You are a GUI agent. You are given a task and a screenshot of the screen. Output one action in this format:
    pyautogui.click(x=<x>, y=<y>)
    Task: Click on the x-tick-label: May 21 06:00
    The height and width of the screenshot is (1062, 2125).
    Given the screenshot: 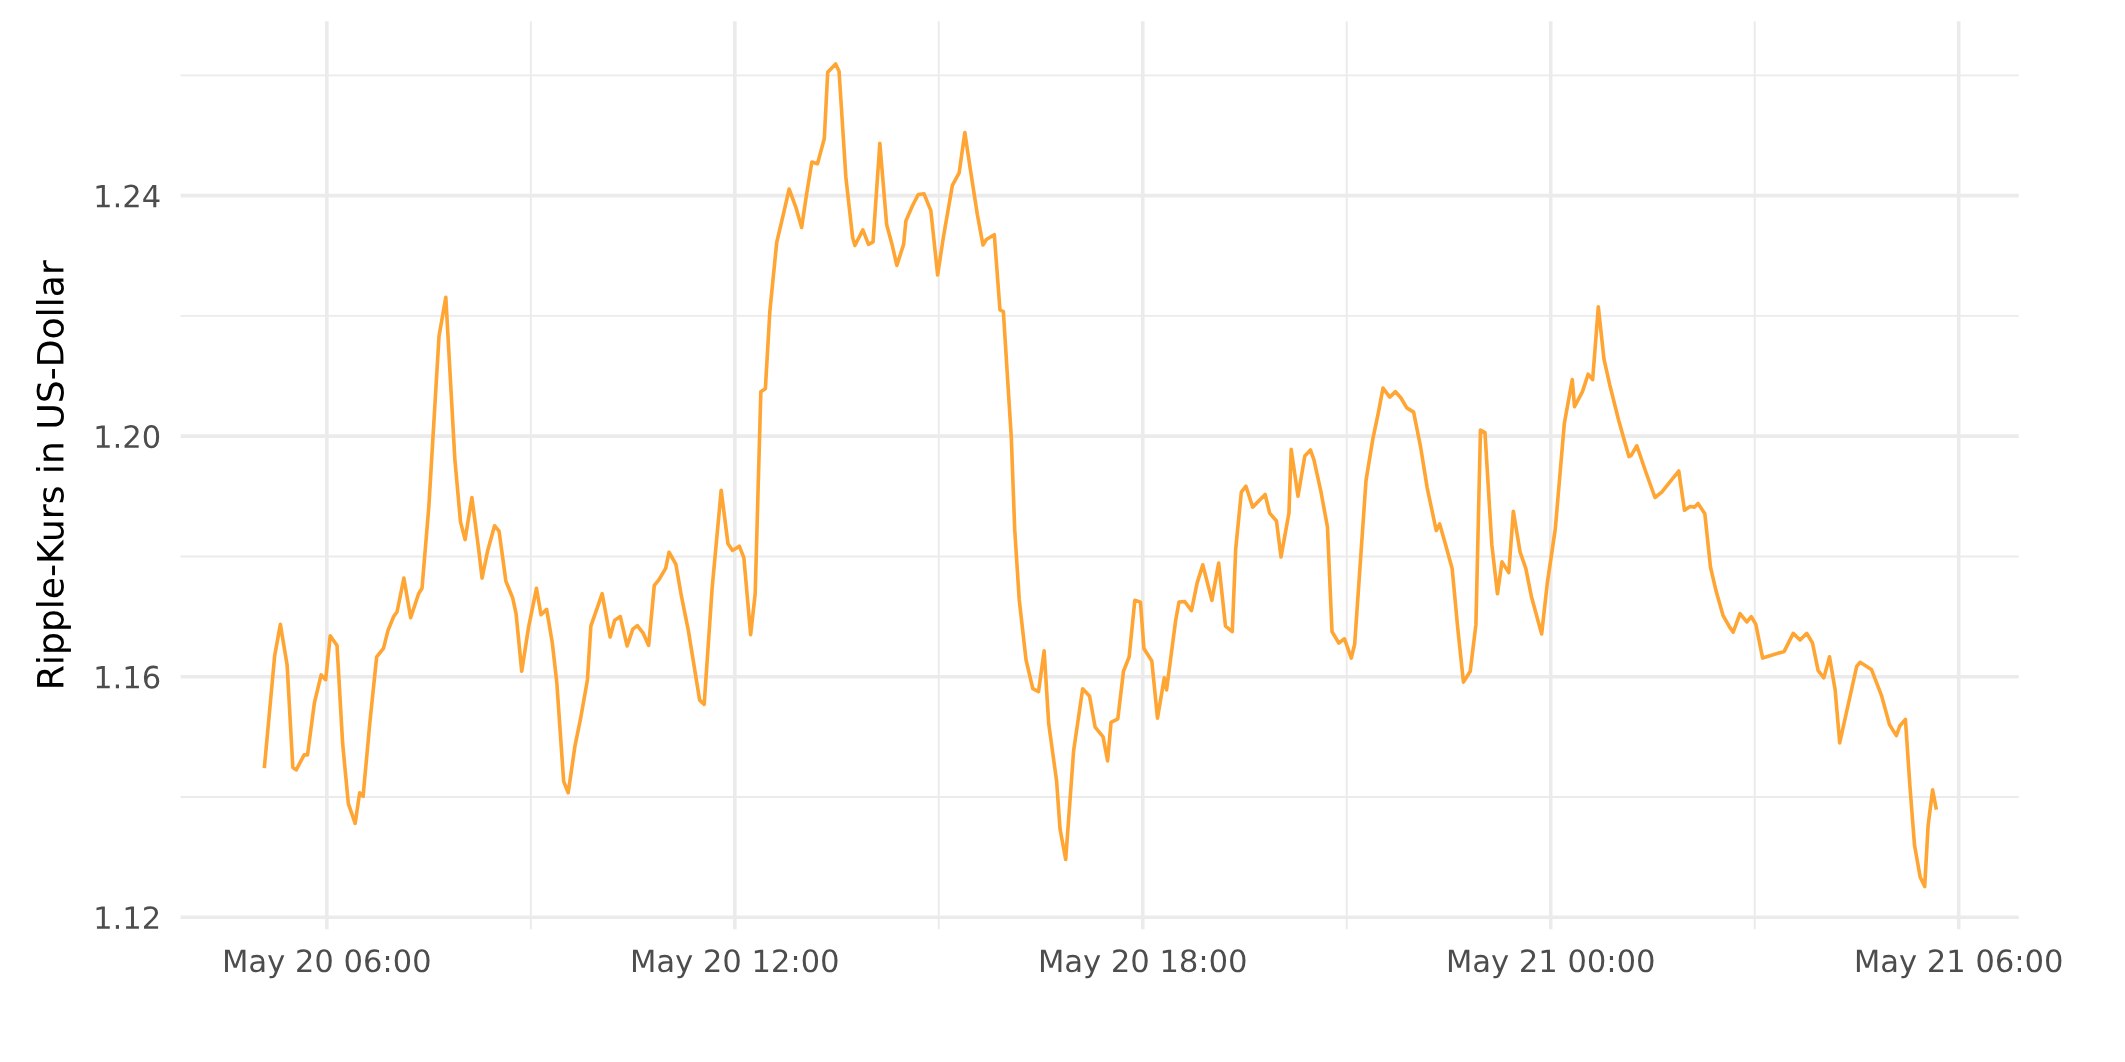 What is the action you would take?
    pyautogui.click(x=1959, y=964)
    